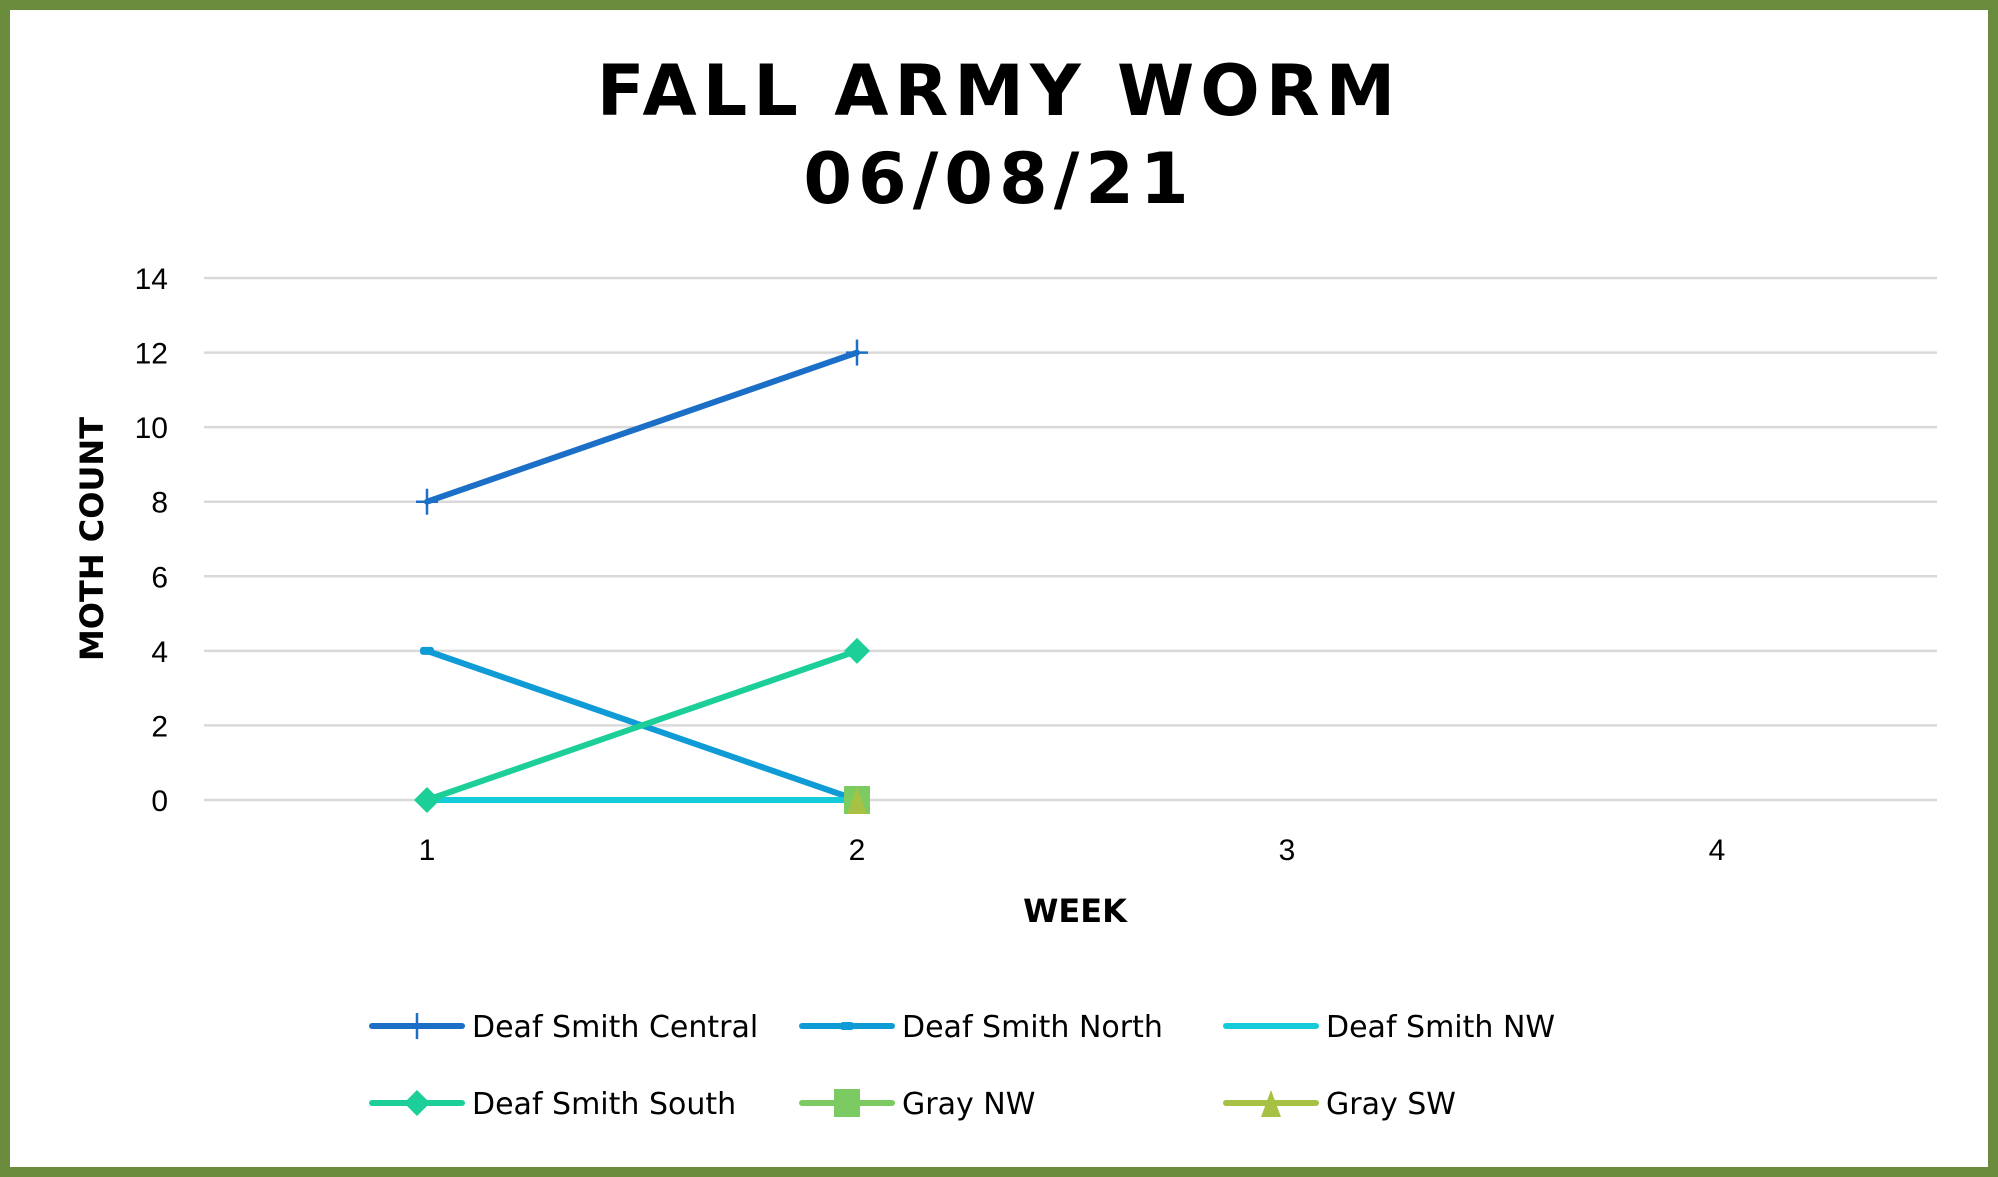 This screenshot has width=1998, height=1177. I want to click on chart-title-line-2: 06/08/21, so click(998, 179).